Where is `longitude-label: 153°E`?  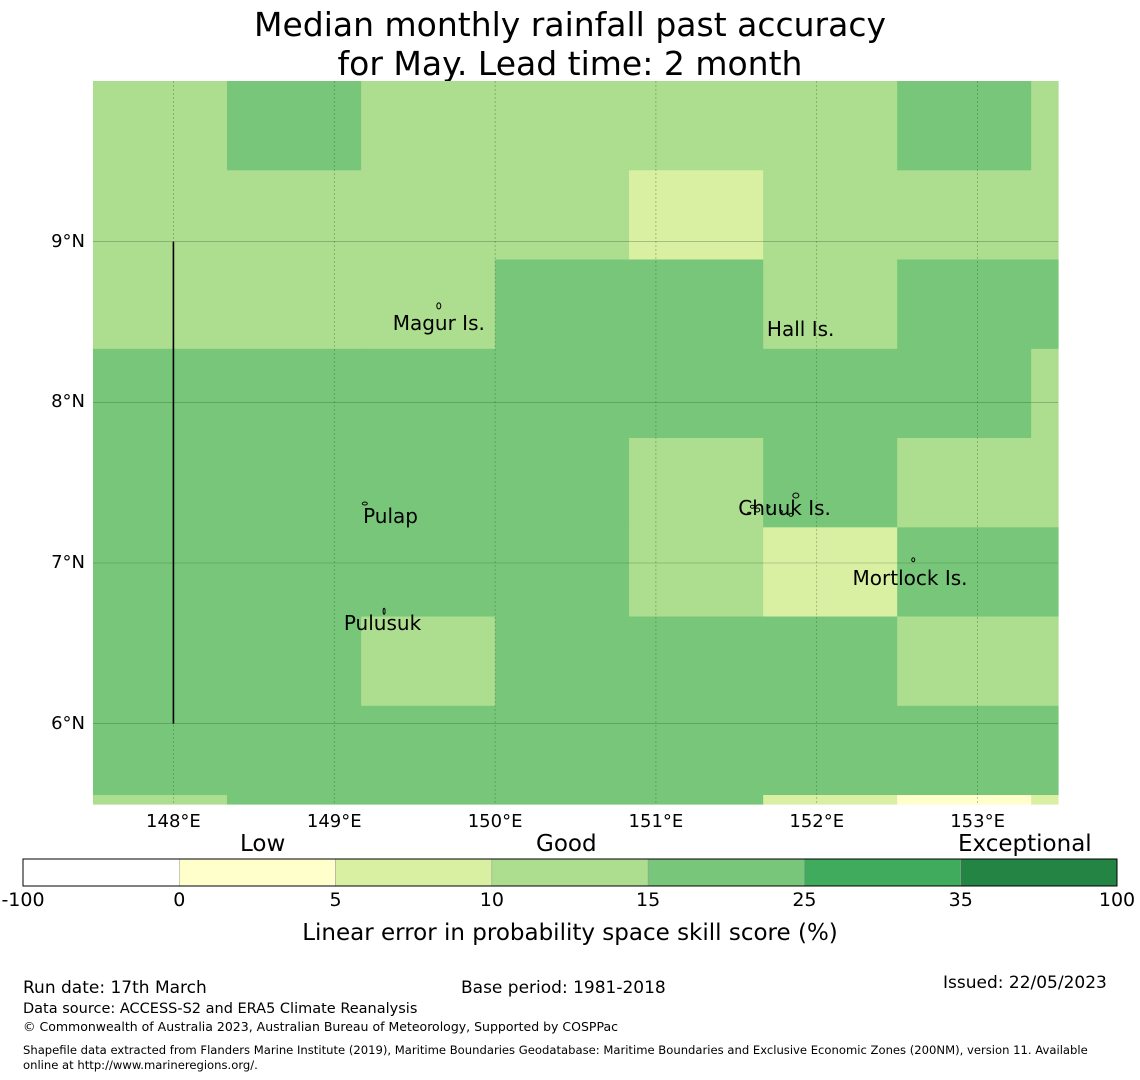
longitude-label: 153°E is located at coordinates (977, 821).